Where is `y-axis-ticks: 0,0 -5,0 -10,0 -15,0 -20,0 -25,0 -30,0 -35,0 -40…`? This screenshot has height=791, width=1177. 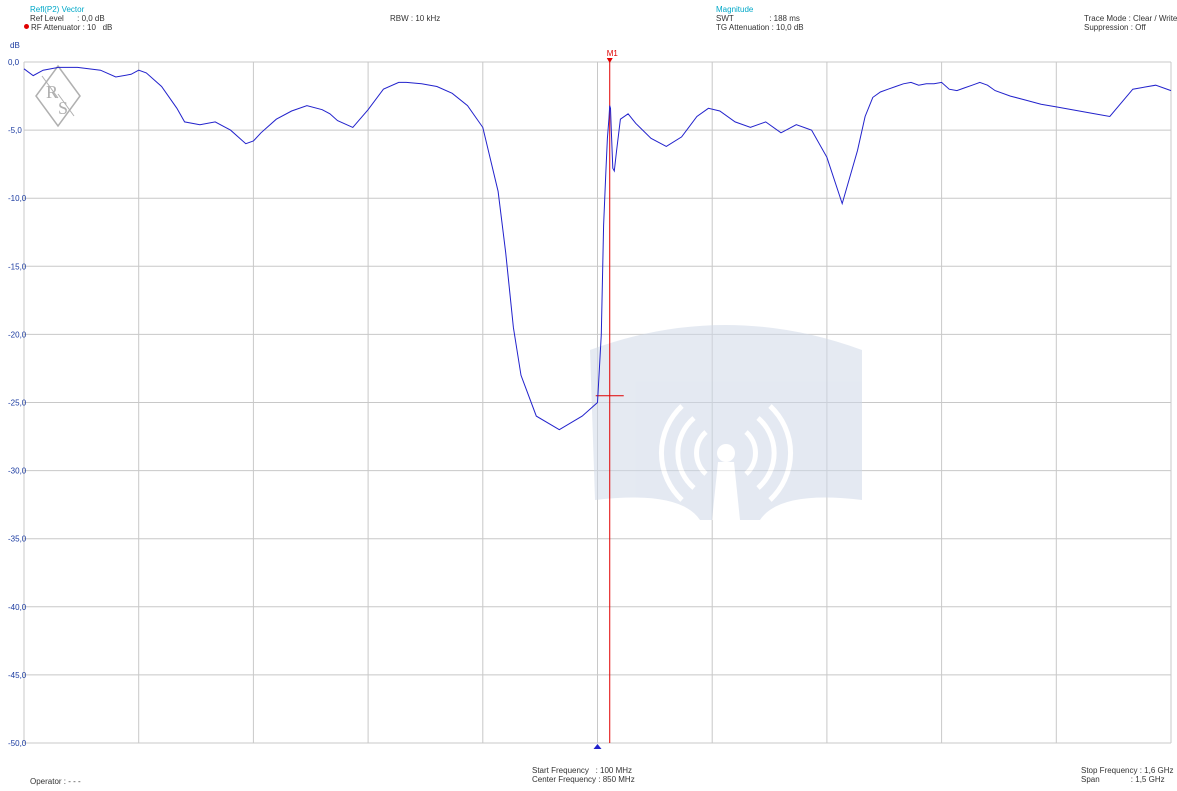 y-axis-ticks: 0,0 -5,0 -10,0 -15,0 -20,0 -25,0 -30,0 -35,0 -40… is located at coordinates (17, 403).